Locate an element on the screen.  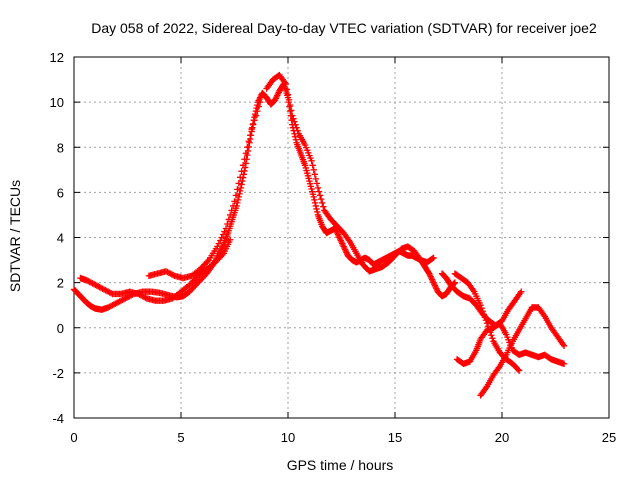
y-tick-label: 4 is located at coordinates (60, 238).